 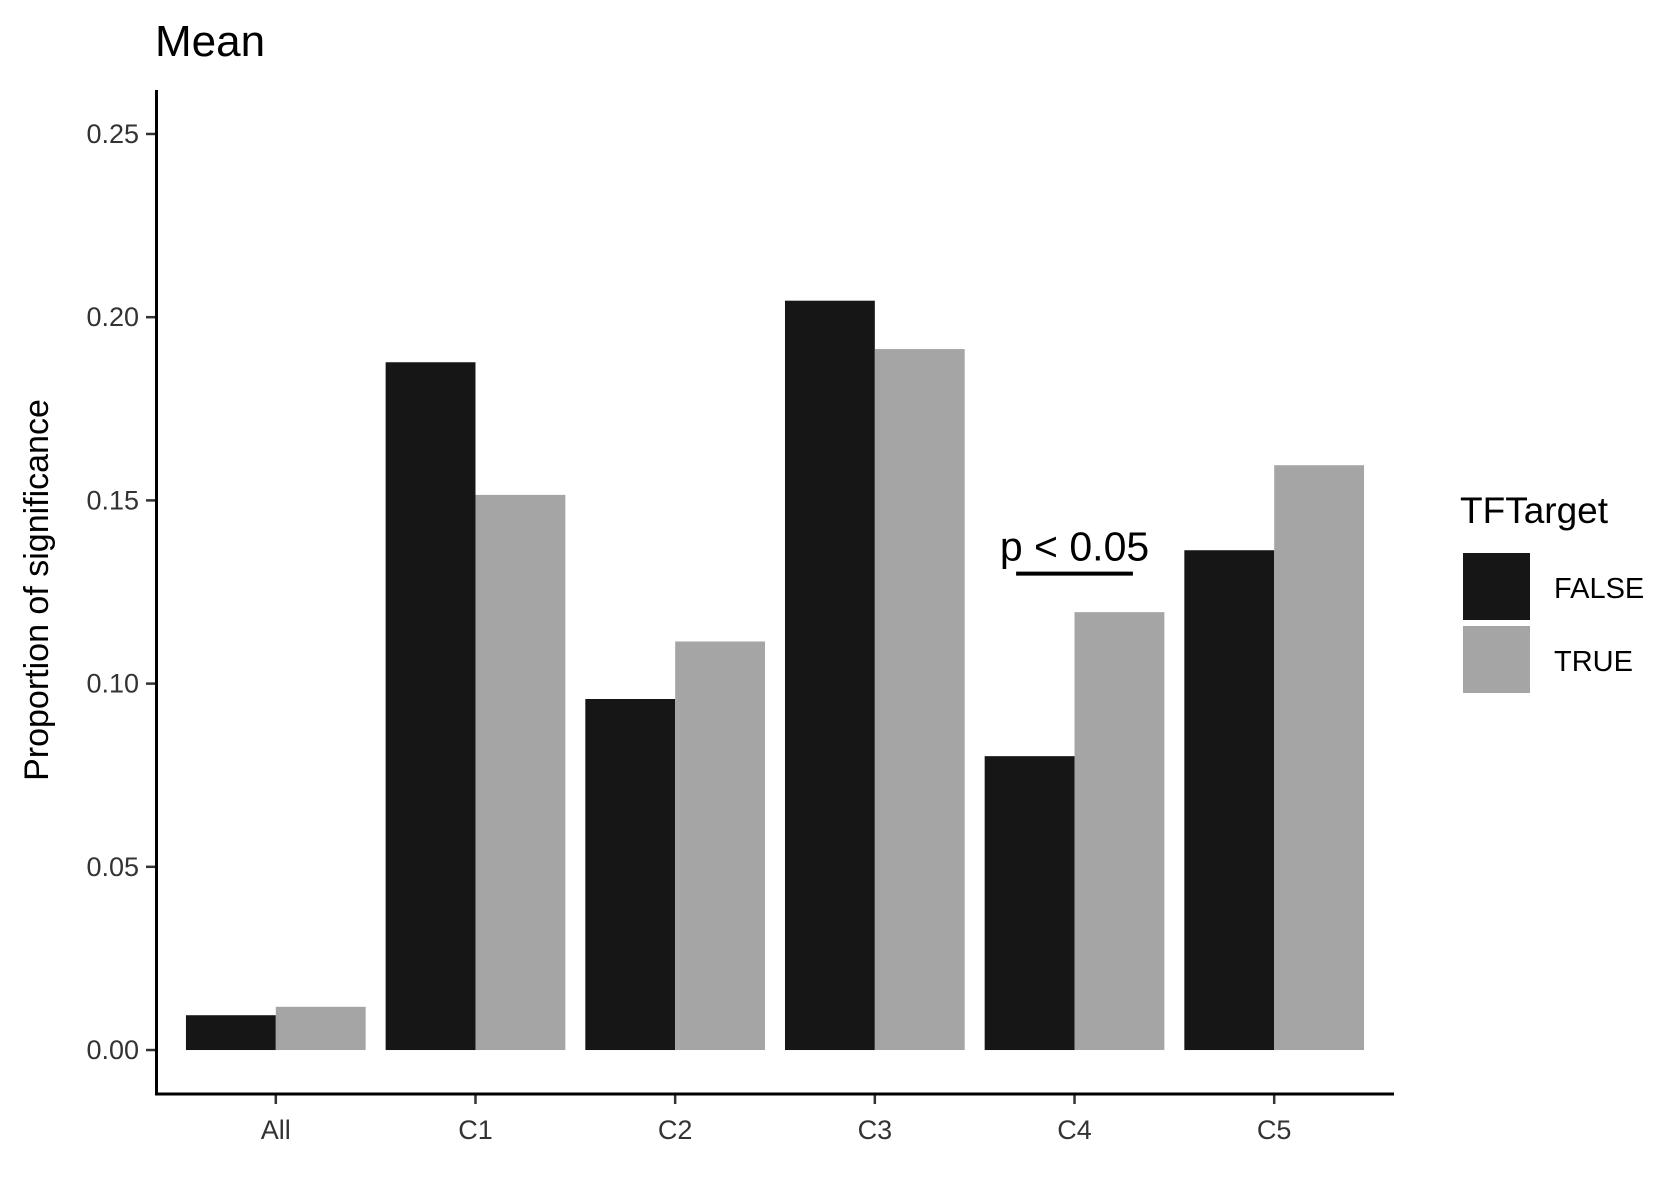 I want to click on legend-title: TFTarget, so click(x=1534, y=510).